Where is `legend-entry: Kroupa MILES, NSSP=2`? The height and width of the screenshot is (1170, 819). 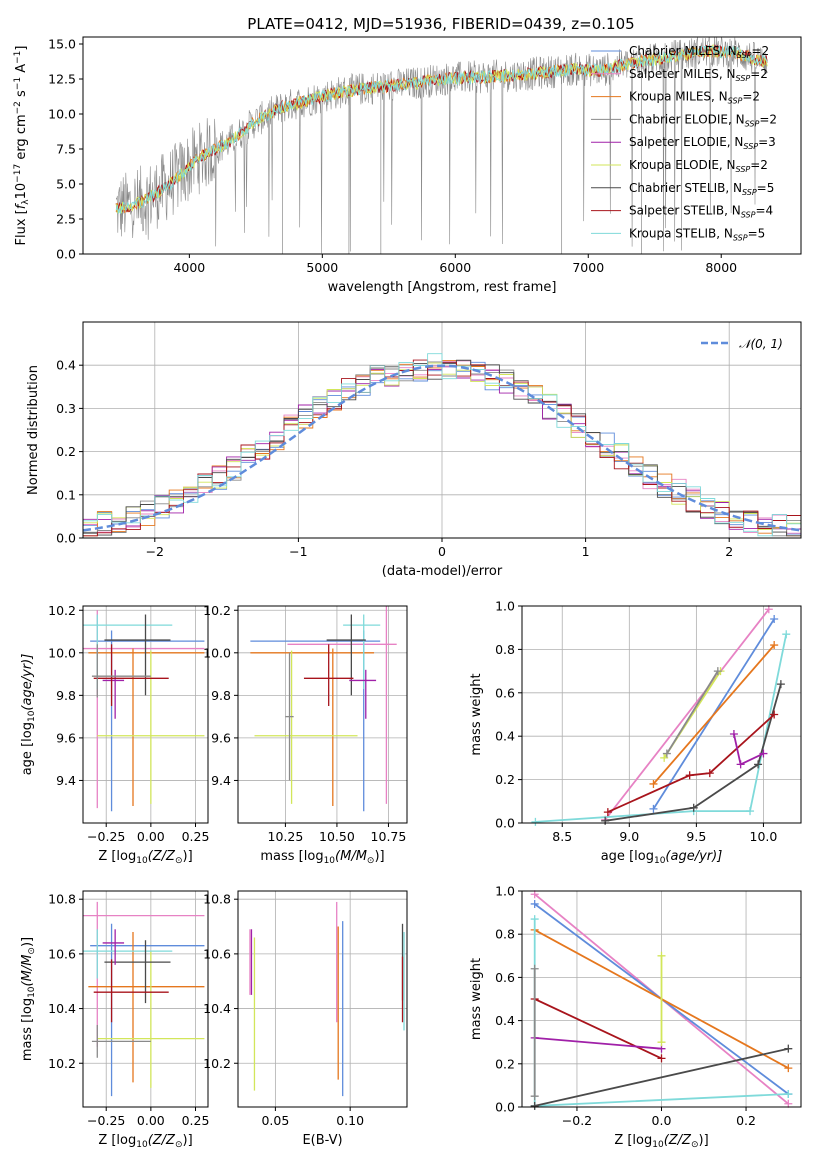
legend-entry: Kroupa MILES, NSSP=2 is located at coordinates (694, 98).